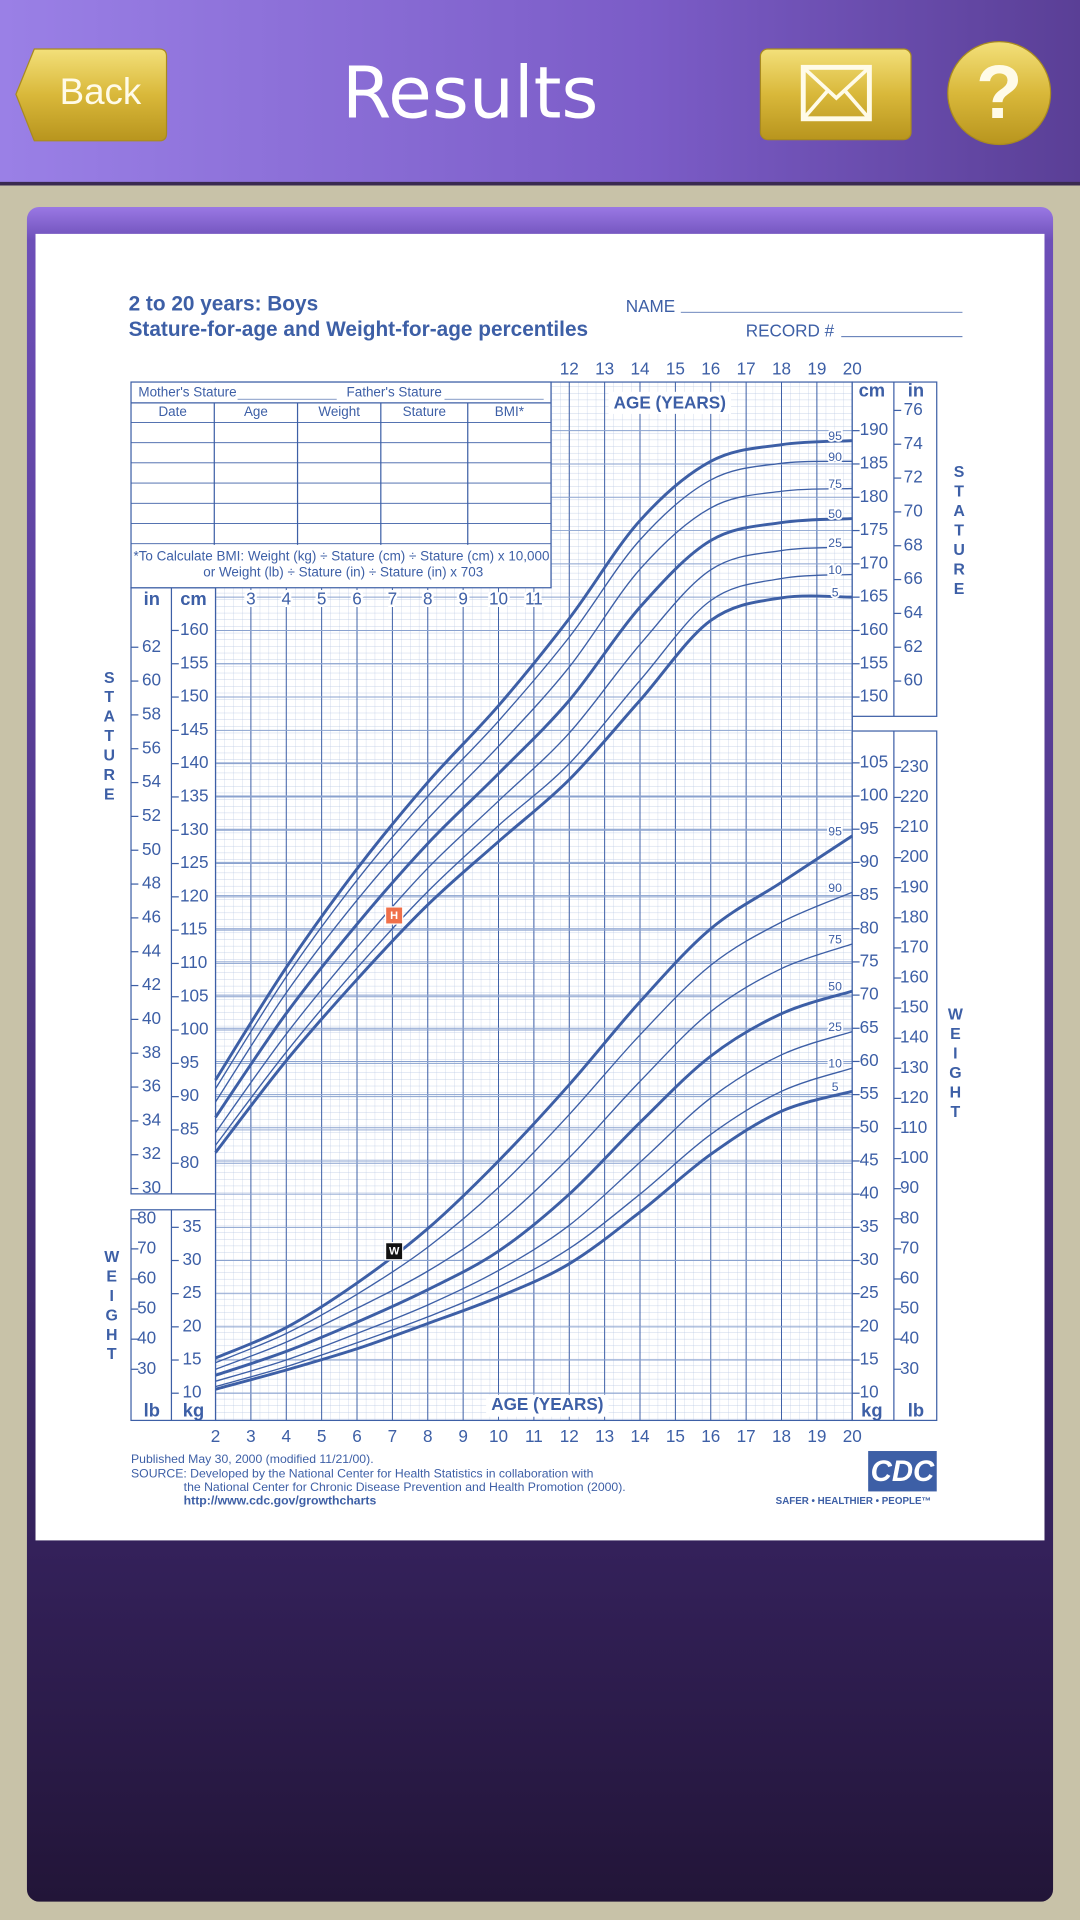 This screenshot has height=1920, width=1080. Describe the element at coordinates (341, 485) in the screenshot. I see `record-table` at that location.